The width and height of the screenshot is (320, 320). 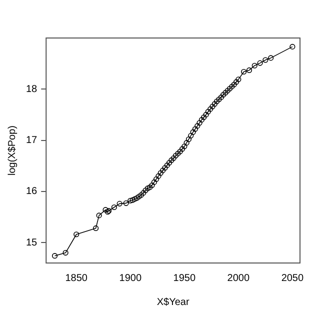 What do you see at coordinates (12, 150) in the screenshot?
I see `y-axis-title: log(X$Pop)` at bounding box center [12, 150].